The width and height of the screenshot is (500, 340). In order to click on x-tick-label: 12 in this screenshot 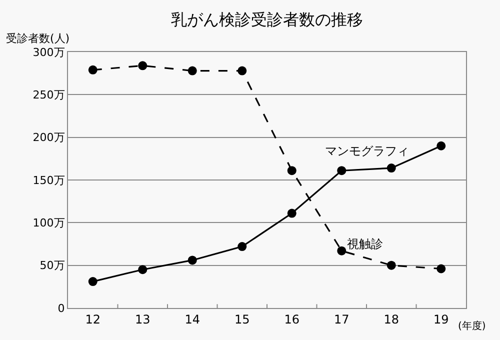, I will do `click(93, 319)`.